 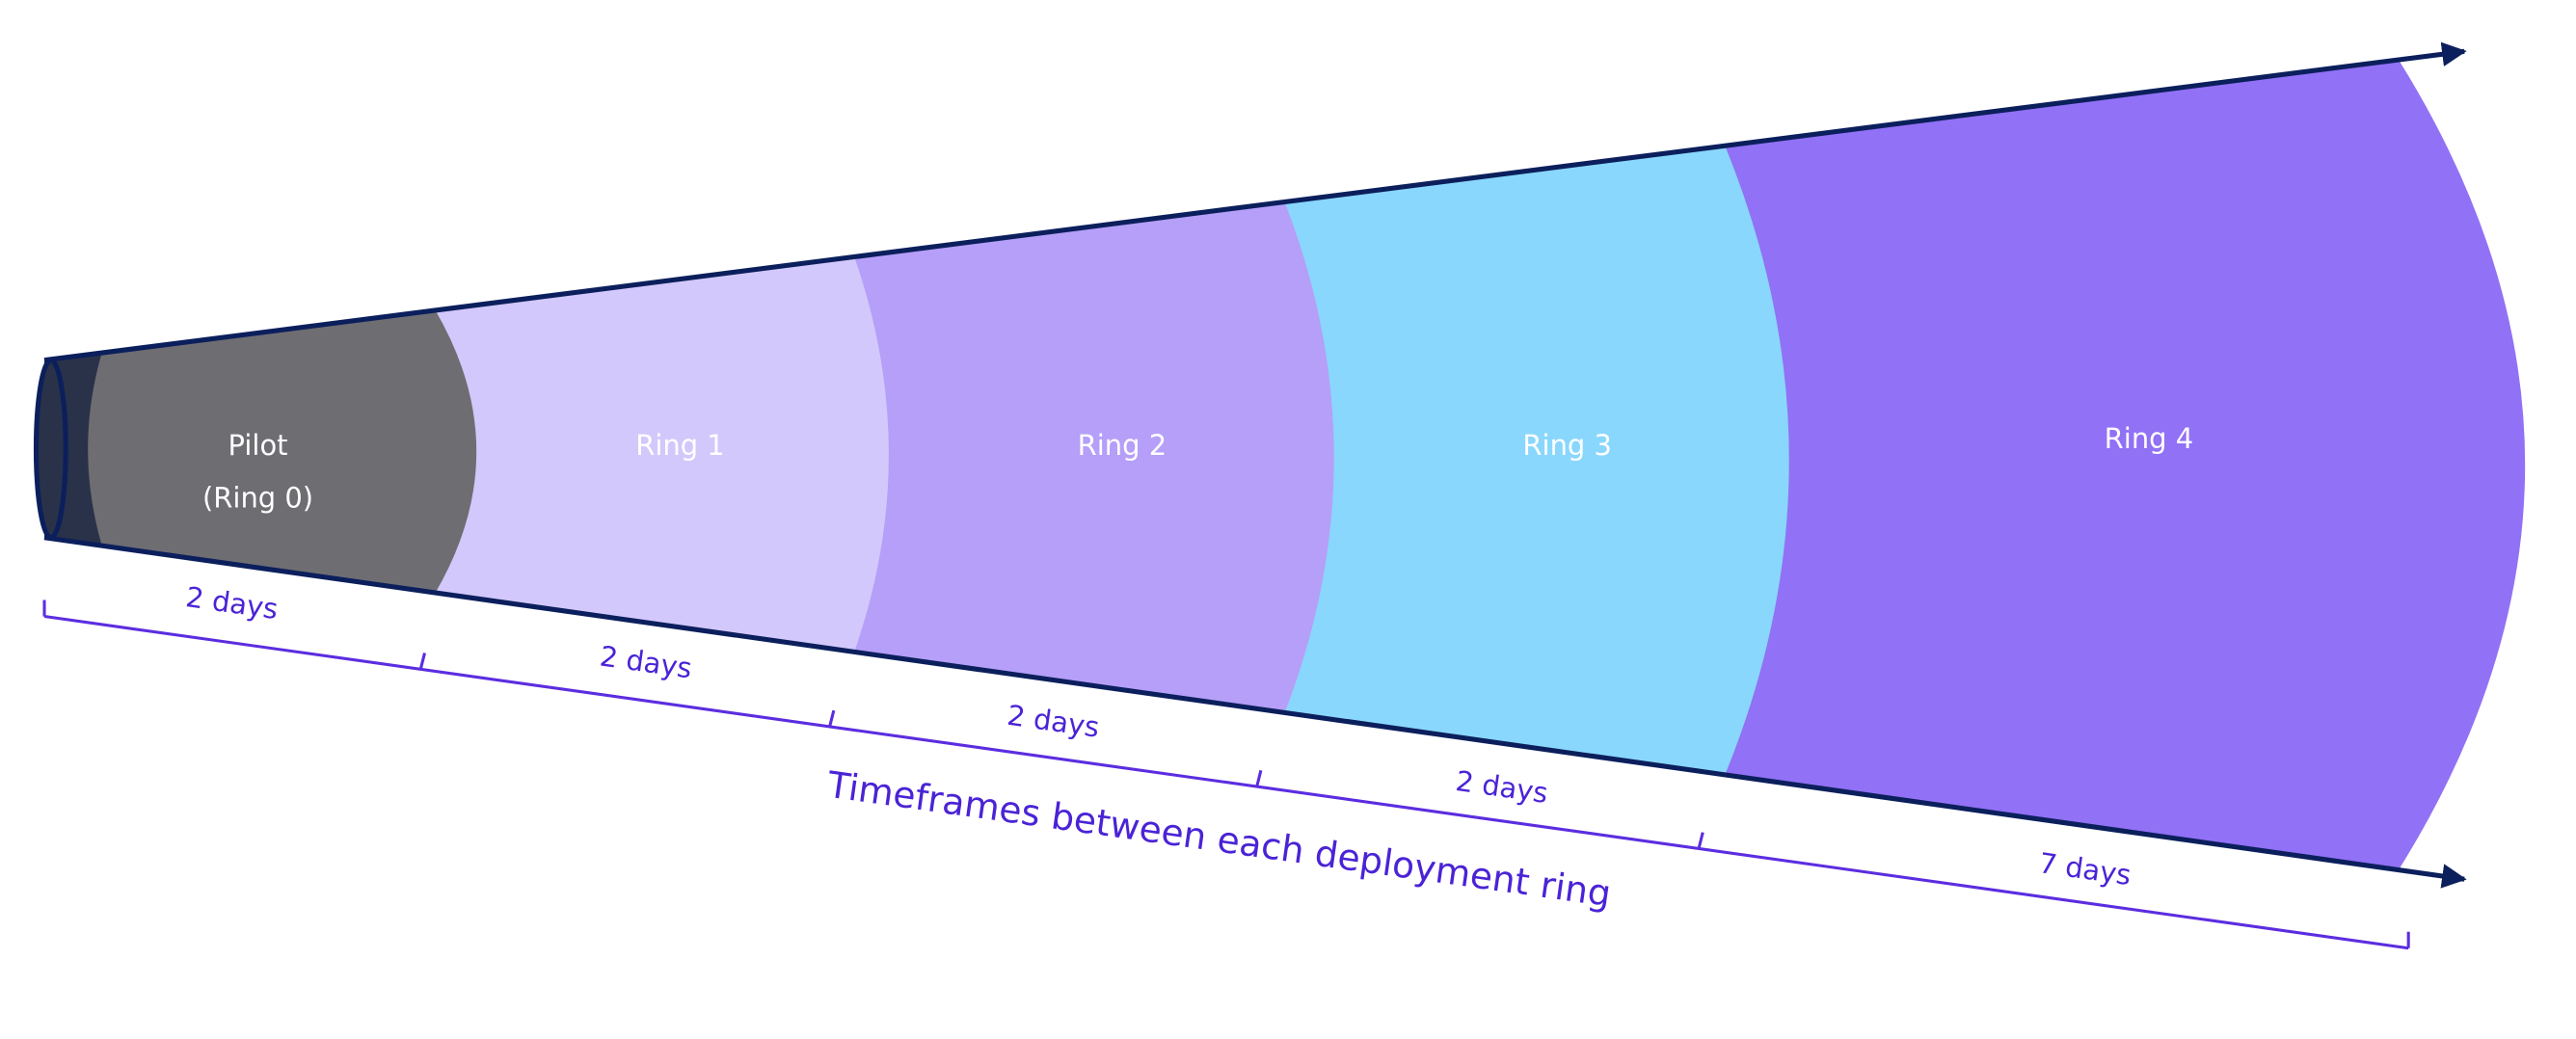 I want to click on timeframe-label: 7 days, so click(x=2085, y=869).